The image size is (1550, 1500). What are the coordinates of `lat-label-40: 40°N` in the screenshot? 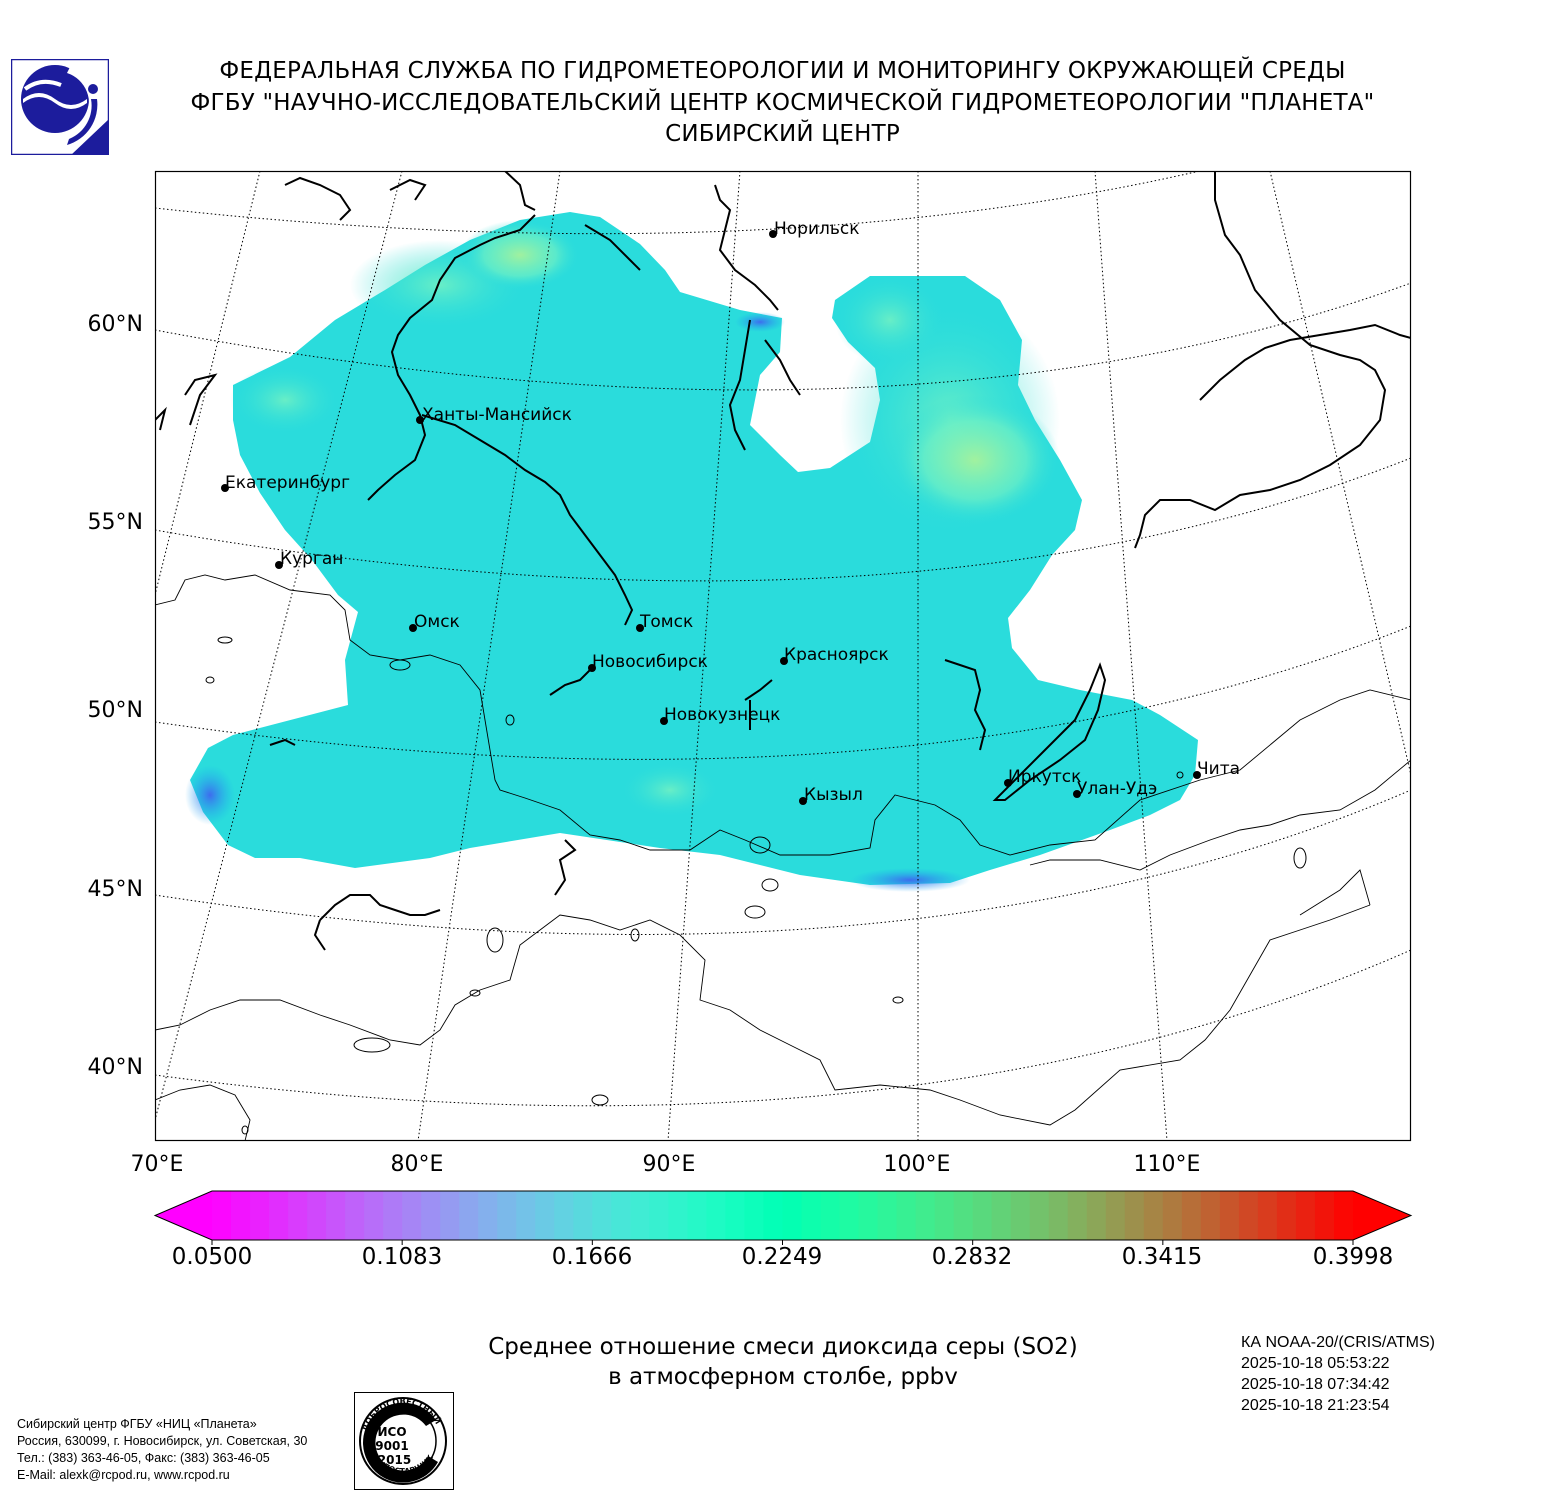 It's located at (115, 1067).